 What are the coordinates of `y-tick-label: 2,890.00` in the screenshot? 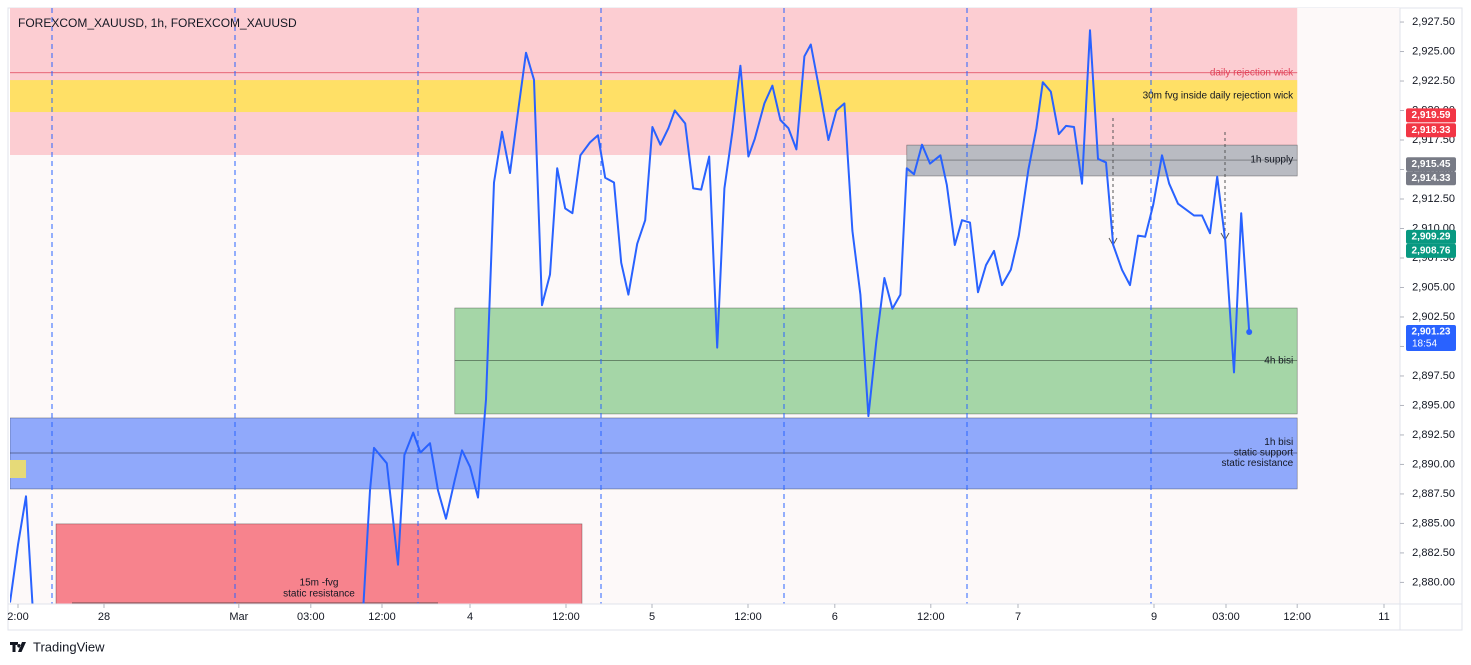 It's located at (1433, 464).